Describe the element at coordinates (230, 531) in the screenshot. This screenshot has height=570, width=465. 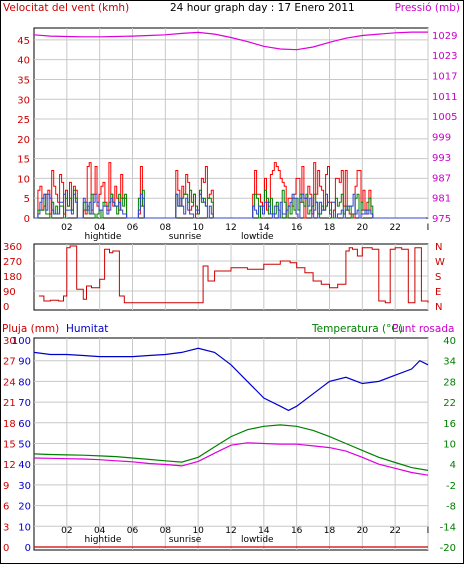
I see `temp-x-tick-label: 12` at that location.